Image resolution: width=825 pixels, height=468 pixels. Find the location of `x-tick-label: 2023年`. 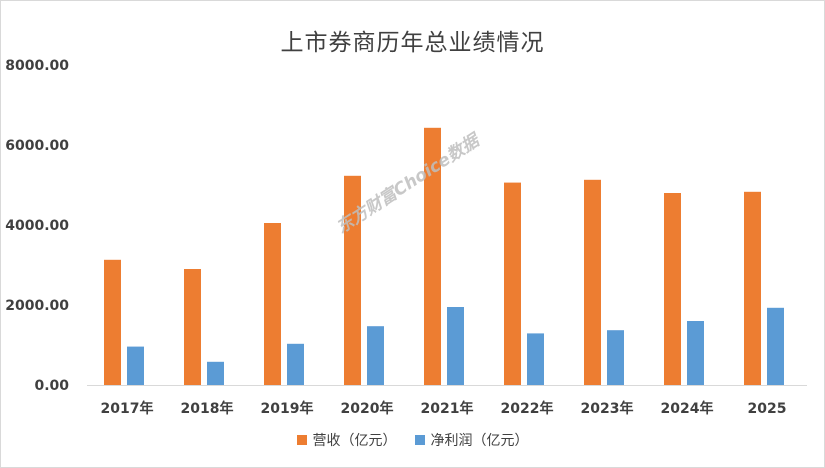

x-tick-label: 2023年 is located at coordinates (607, 408).